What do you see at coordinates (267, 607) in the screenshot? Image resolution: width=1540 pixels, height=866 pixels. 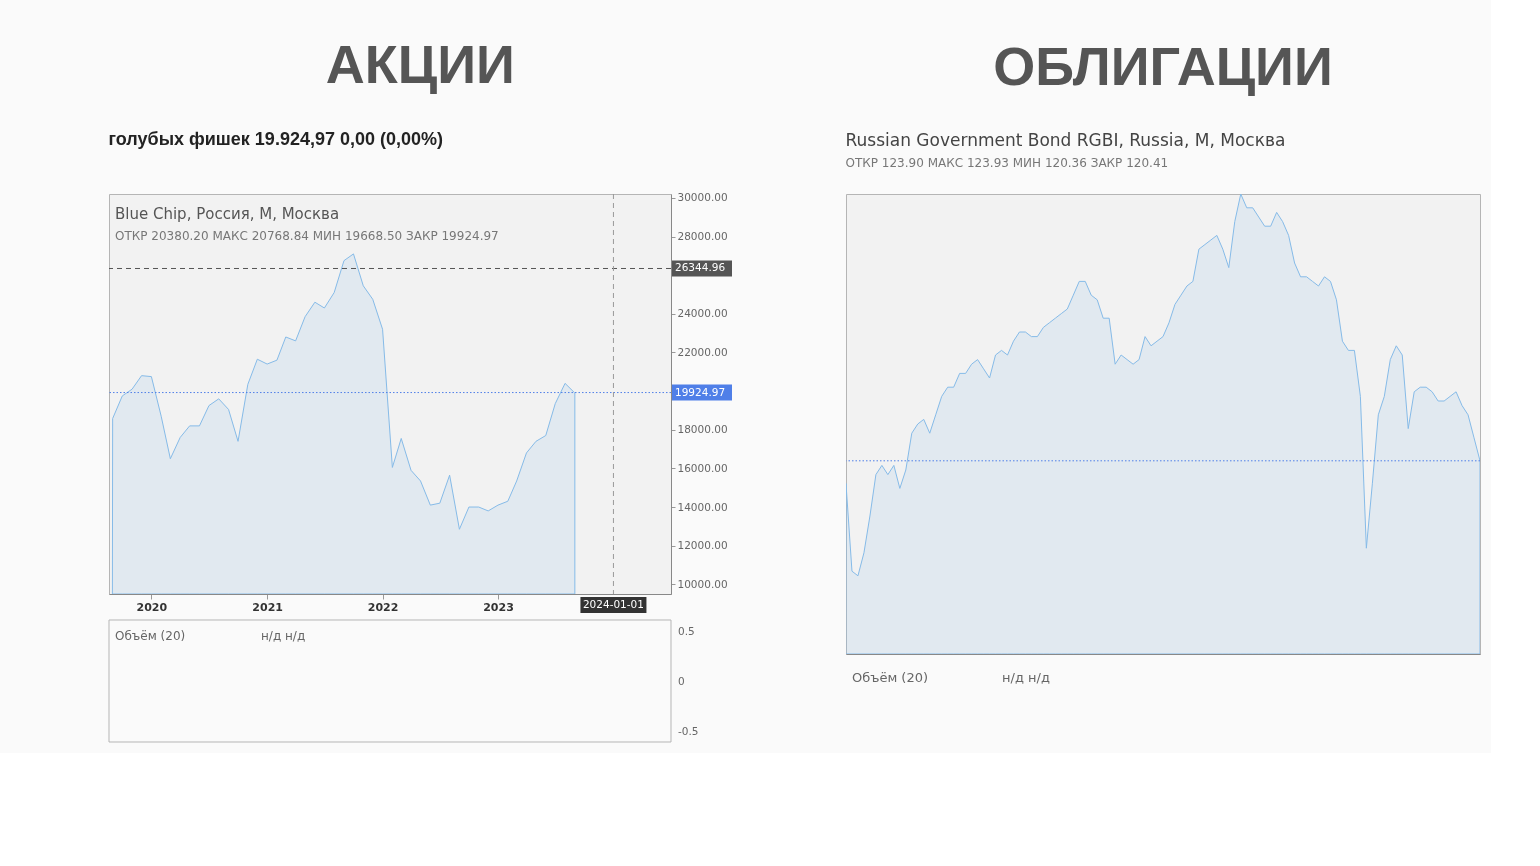 I see `x-tick-label: 2021` at bounding box center [267, 607].